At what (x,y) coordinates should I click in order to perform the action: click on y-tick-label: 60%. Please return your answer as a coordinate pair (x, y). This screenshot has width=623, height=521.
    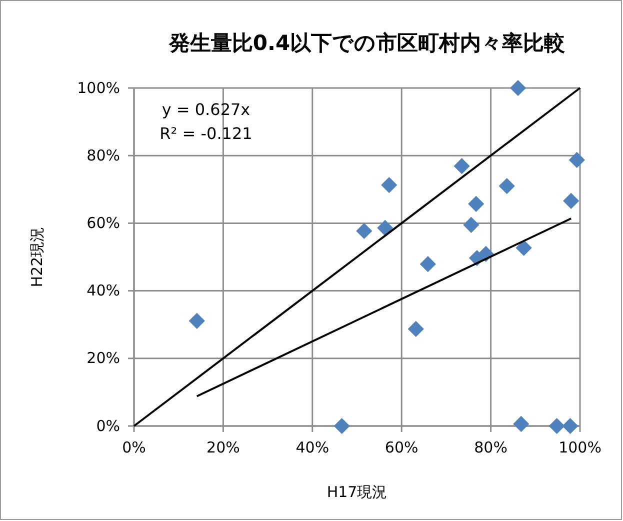
    Looking at the image, I should click on (103, 223).